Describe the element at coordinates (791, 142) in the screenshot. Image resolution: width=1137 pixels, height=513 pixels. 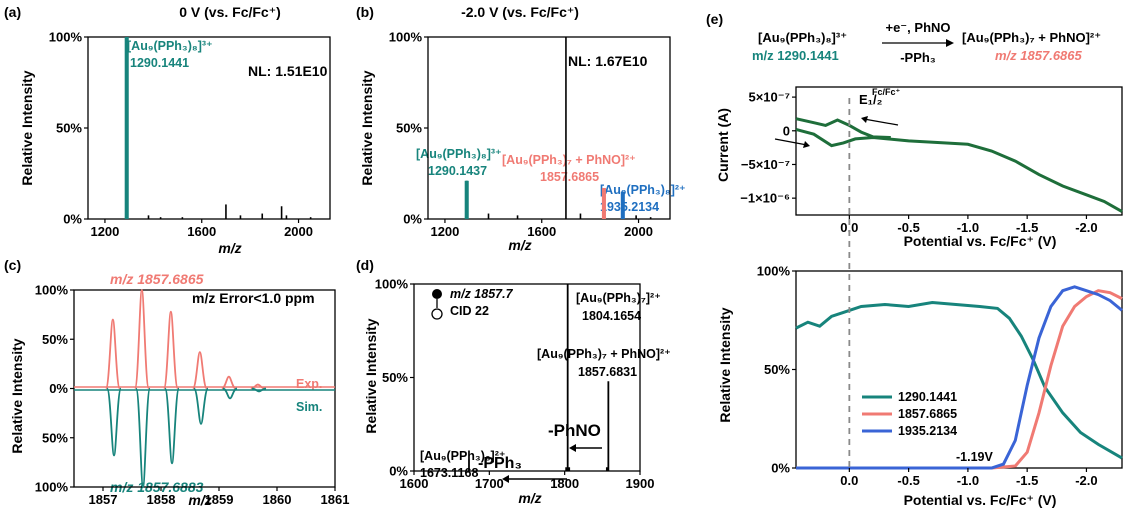
I see `cv-forward-arrow` at that location.